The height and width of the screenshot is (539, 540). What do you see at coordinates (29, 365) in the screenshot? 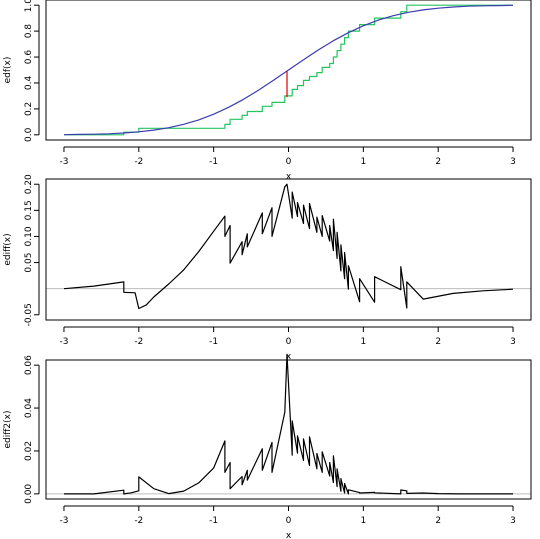
I see `y-tick-label: 0.06` at bounding box center [29, 365].